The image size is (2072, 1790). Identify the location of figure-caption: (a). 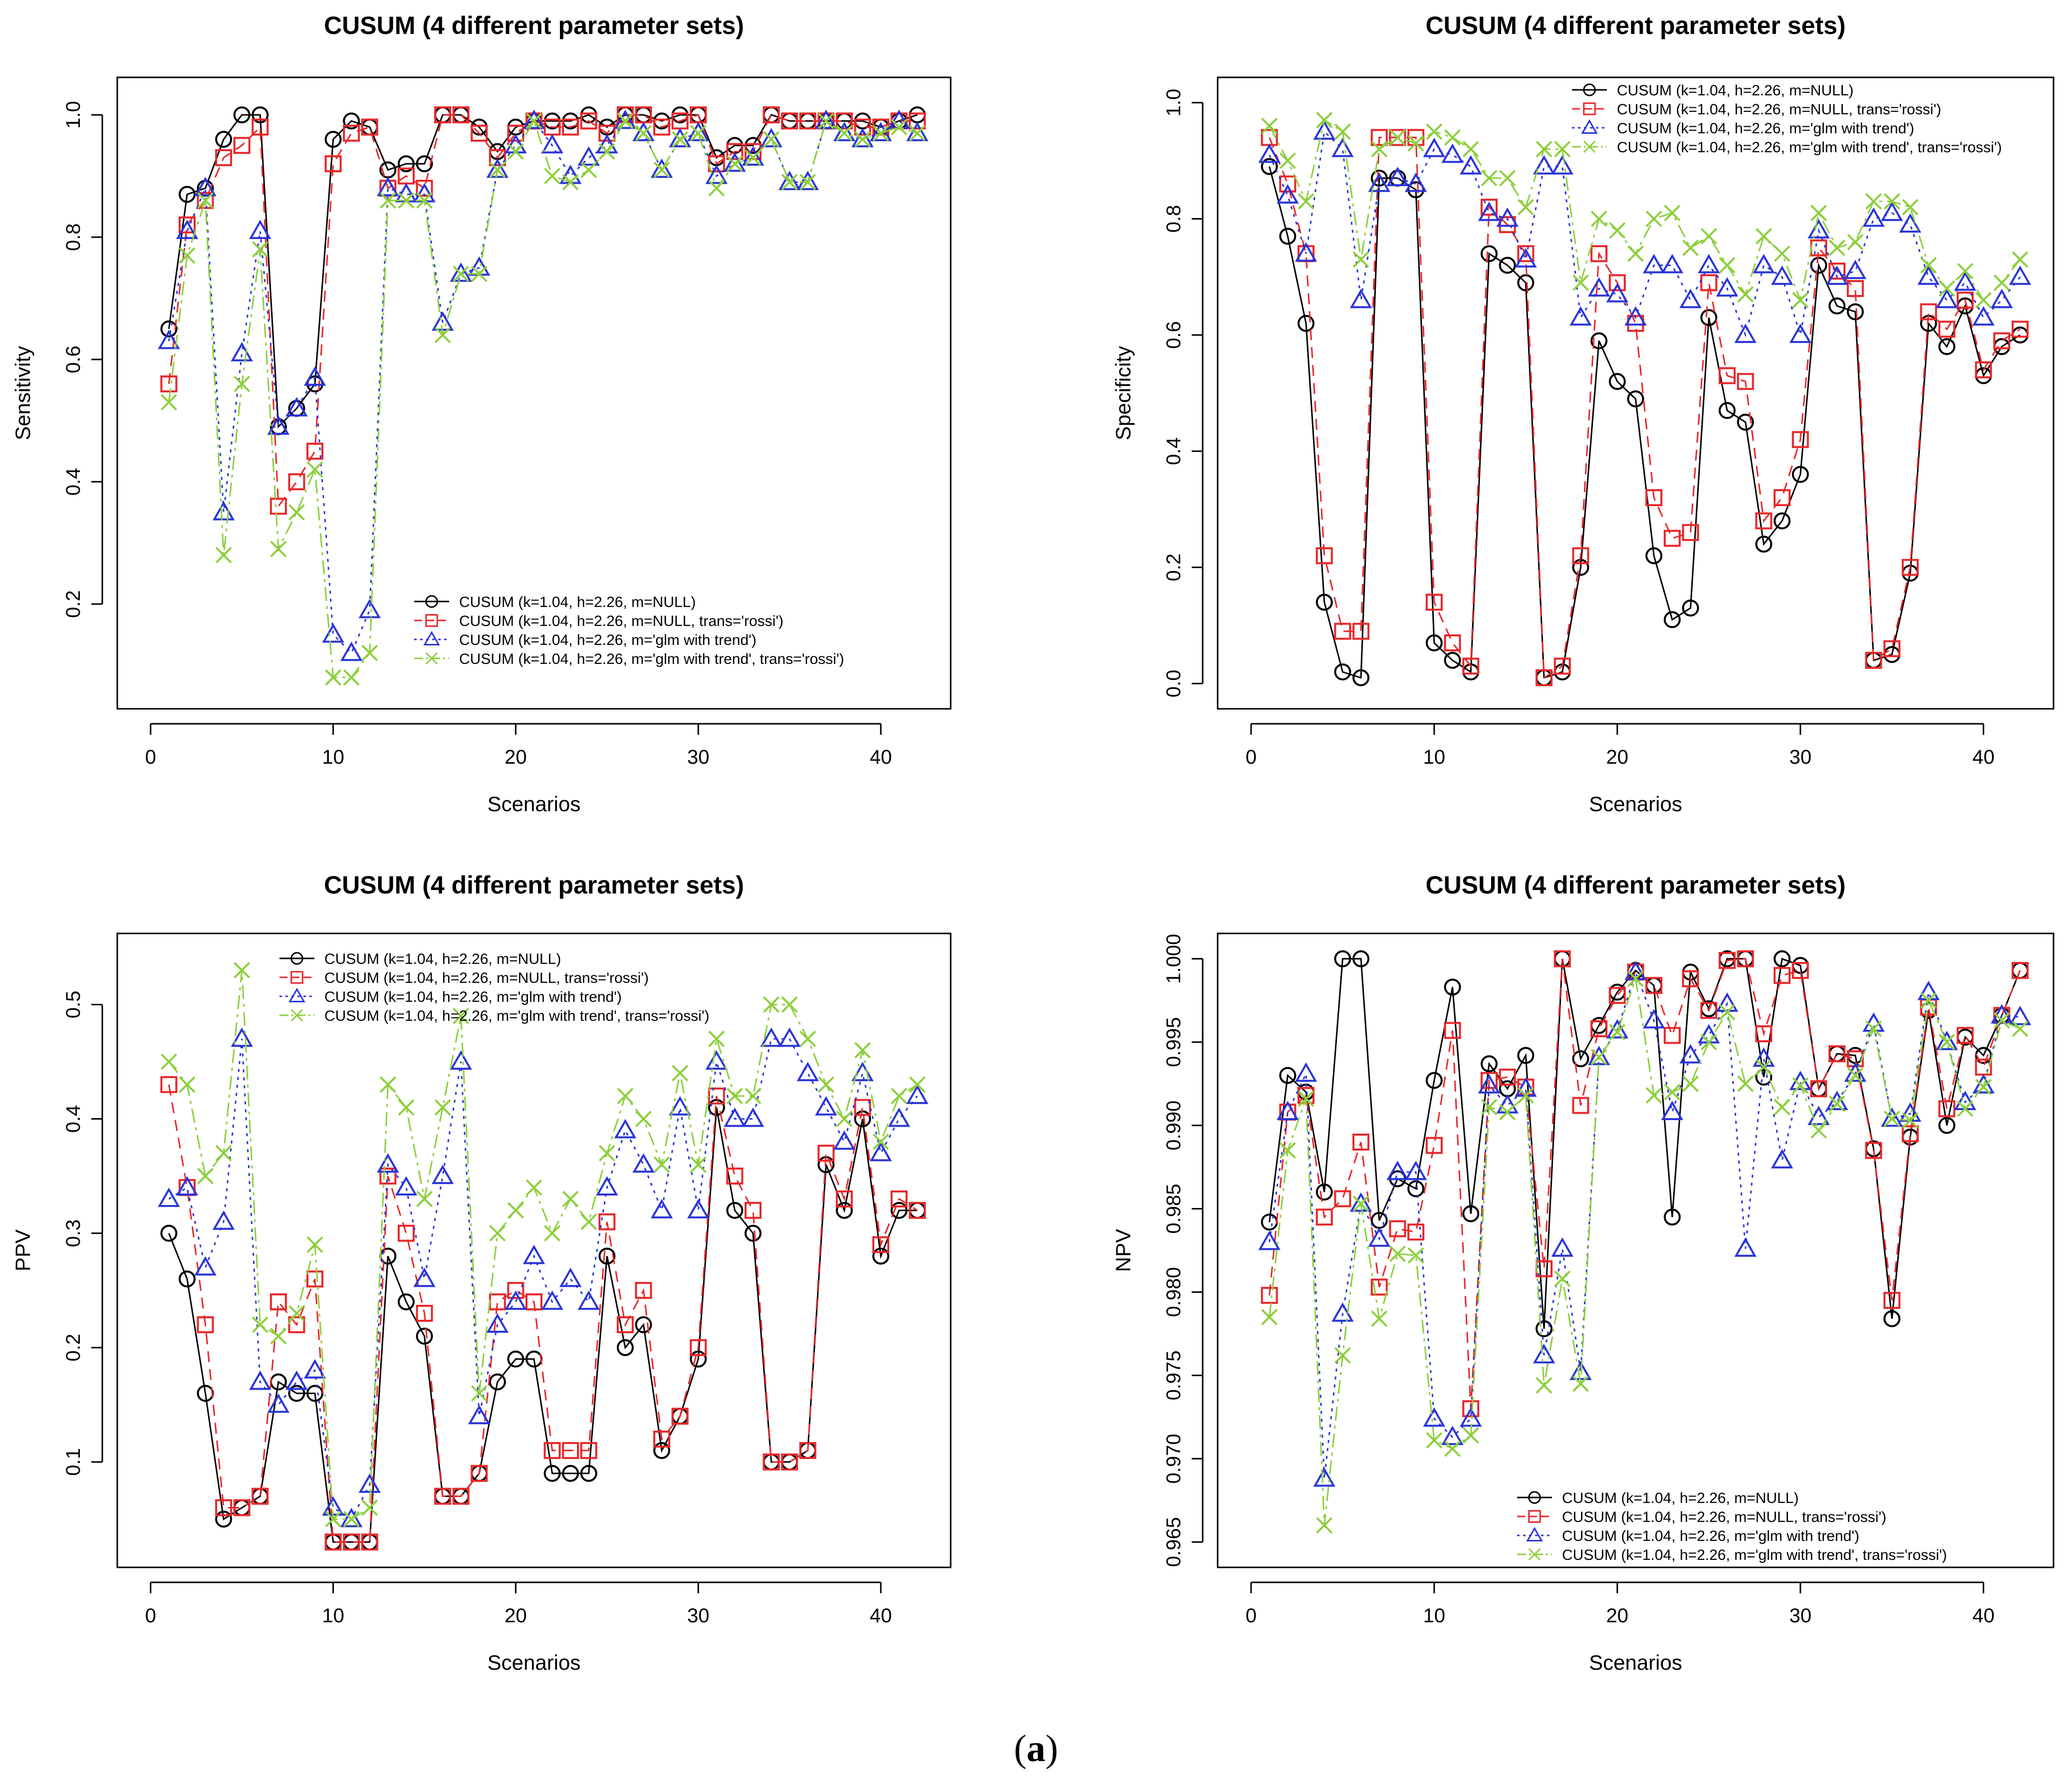
(1036, 1749).